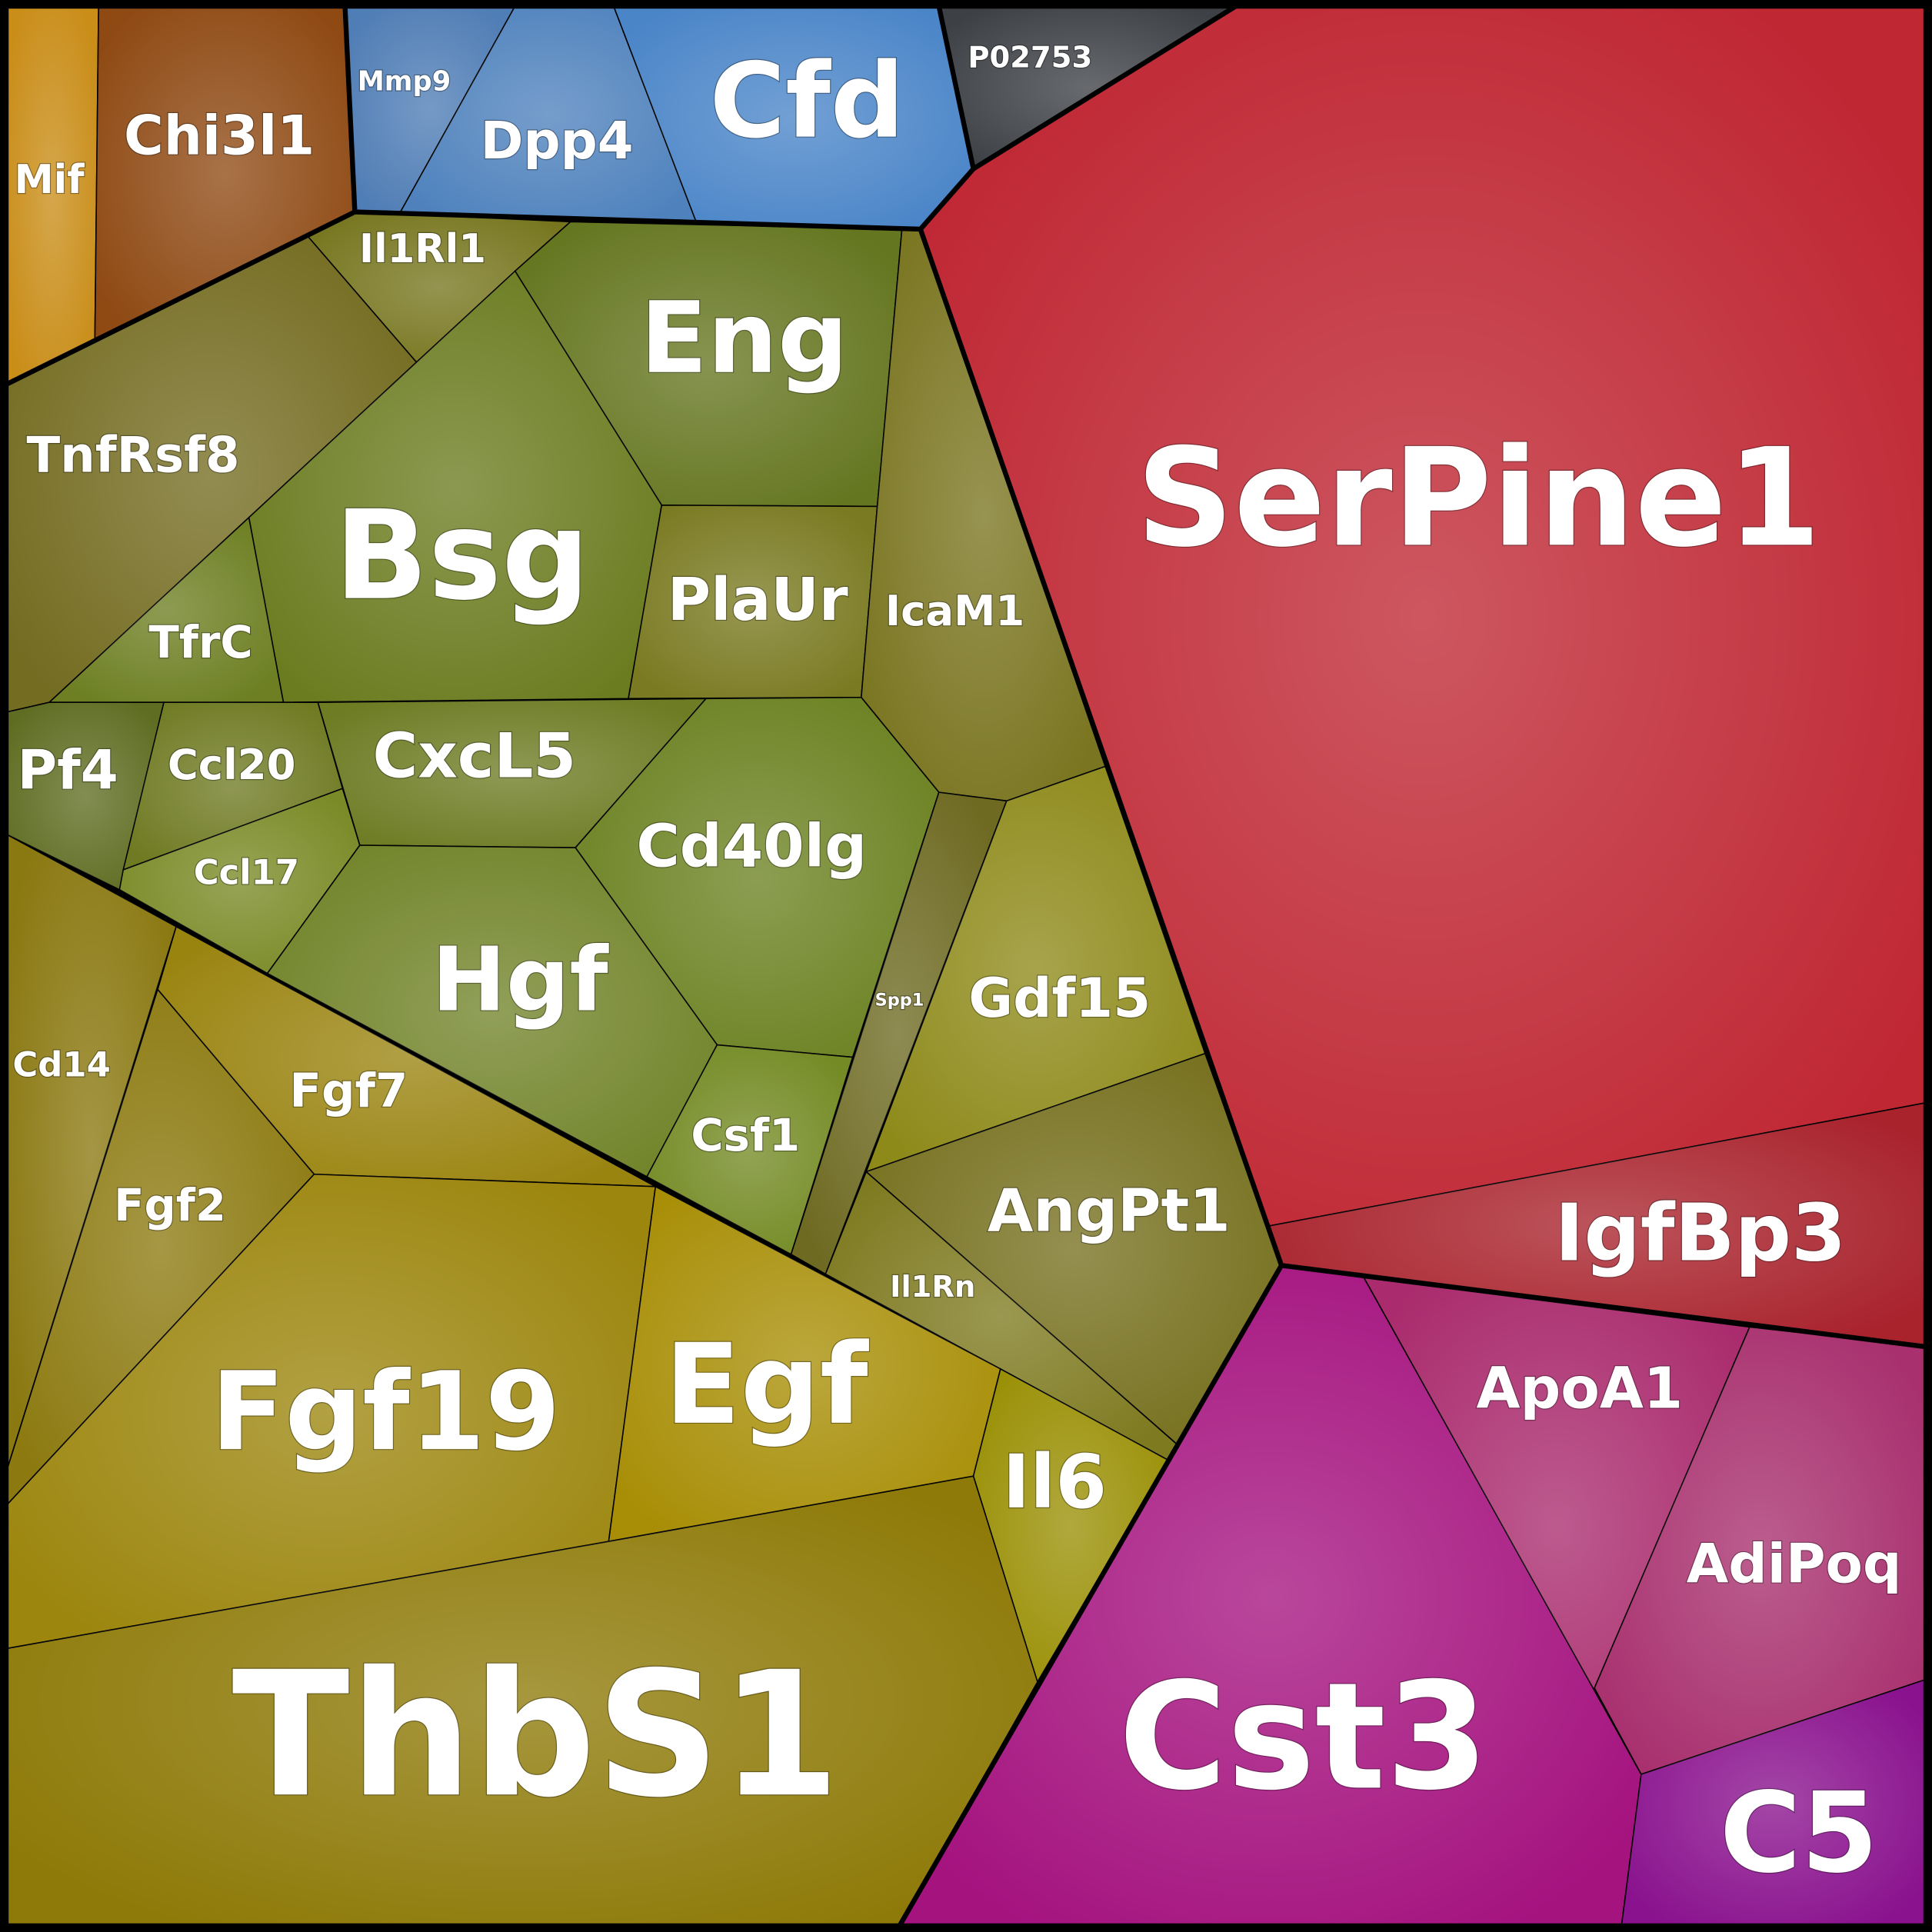  I want to click on cell-label: TnfRsf8, so click(132, 456).